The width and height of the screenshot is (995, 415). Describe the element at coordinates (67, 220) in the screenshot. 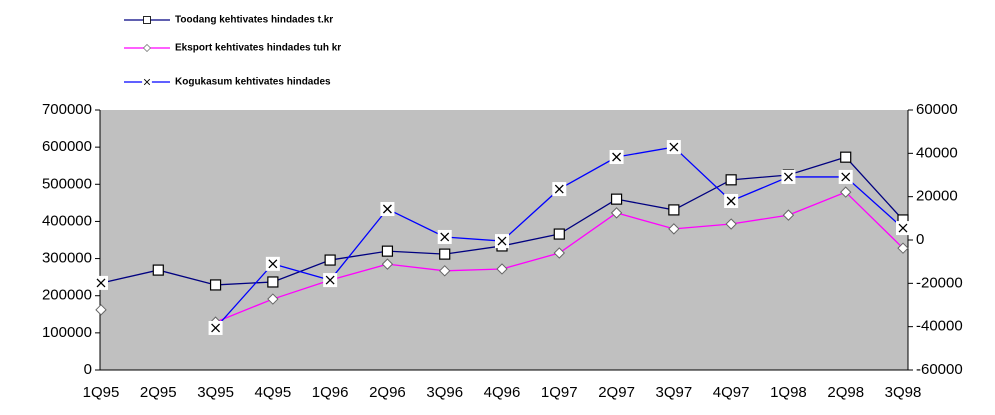

I see `y-tick-label: 400000` at that location.